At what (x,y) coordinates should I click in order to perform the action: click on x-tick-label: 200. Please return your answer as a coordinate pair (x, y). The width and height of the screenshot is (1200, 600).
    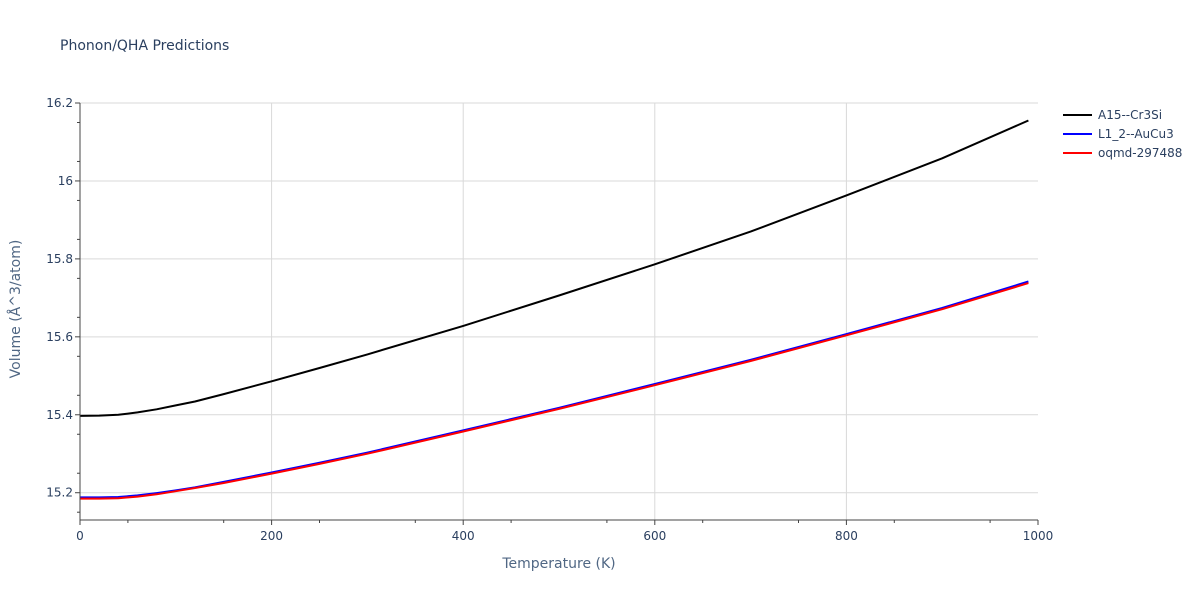
    Looking at the image, I should click on (271, 536).